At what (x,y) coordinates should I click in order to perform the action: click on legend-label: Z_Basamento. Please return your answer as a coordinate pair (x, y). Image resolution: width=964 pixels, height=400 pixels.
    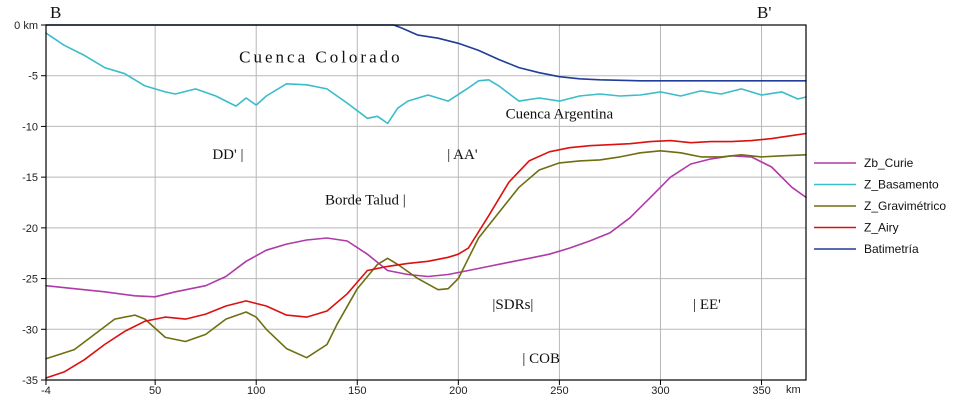
    Looking at the image, I should click on (901, 185).